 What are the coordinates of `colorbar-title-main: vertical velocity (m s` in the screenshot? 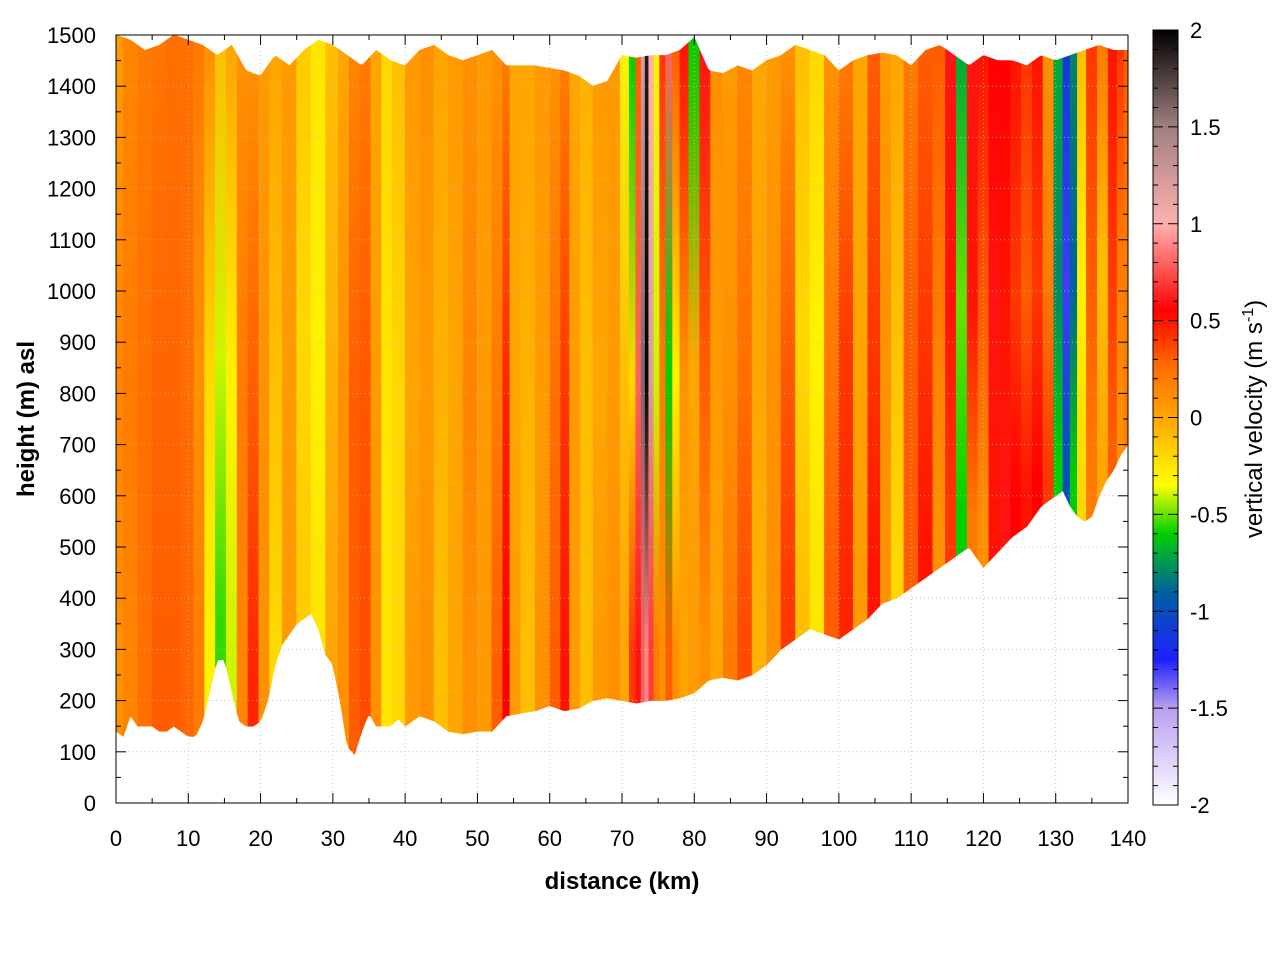 It's located at (1254, 430).